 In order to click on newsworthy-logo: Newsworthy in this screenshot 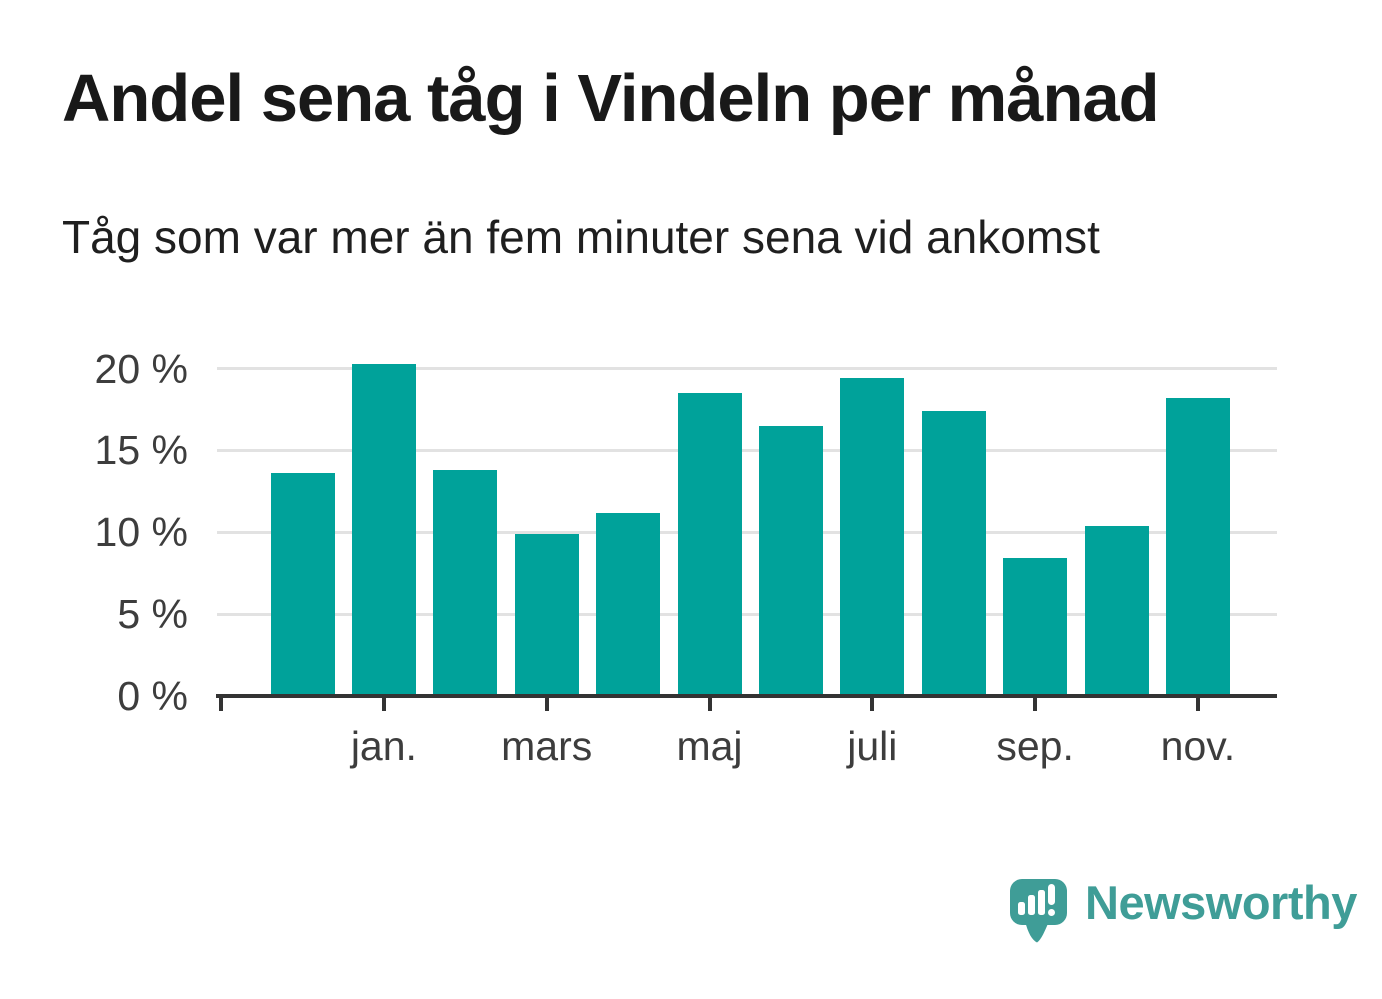, I will do `click(1183, 911)`.